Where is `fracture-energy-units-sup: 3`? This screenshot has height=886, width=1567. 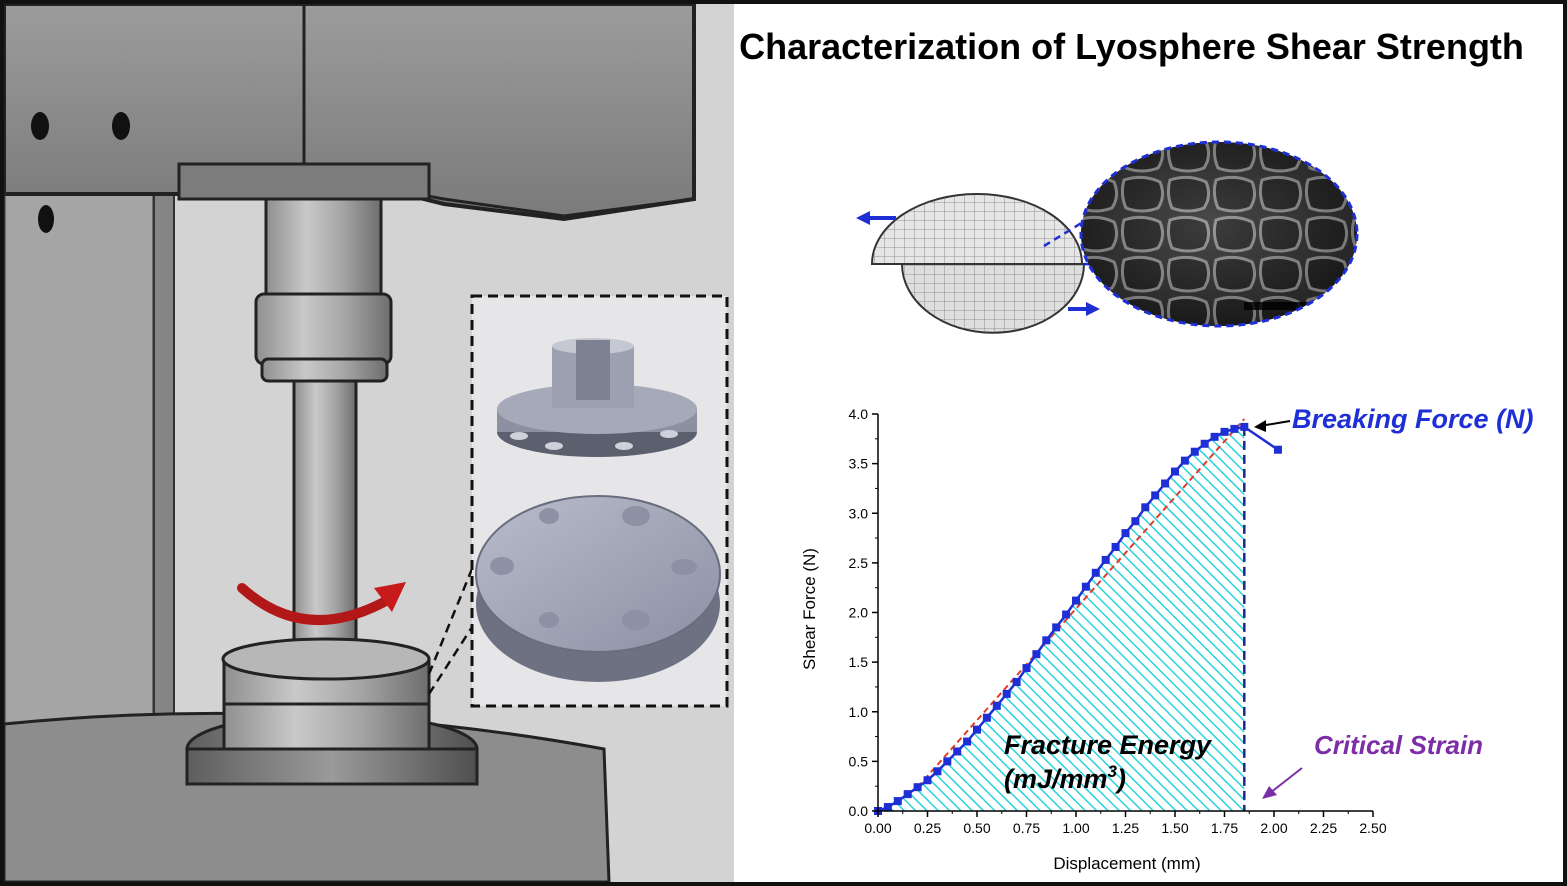
fracture-energy-units-sup: 3 is located at coordinates (1113, 771).